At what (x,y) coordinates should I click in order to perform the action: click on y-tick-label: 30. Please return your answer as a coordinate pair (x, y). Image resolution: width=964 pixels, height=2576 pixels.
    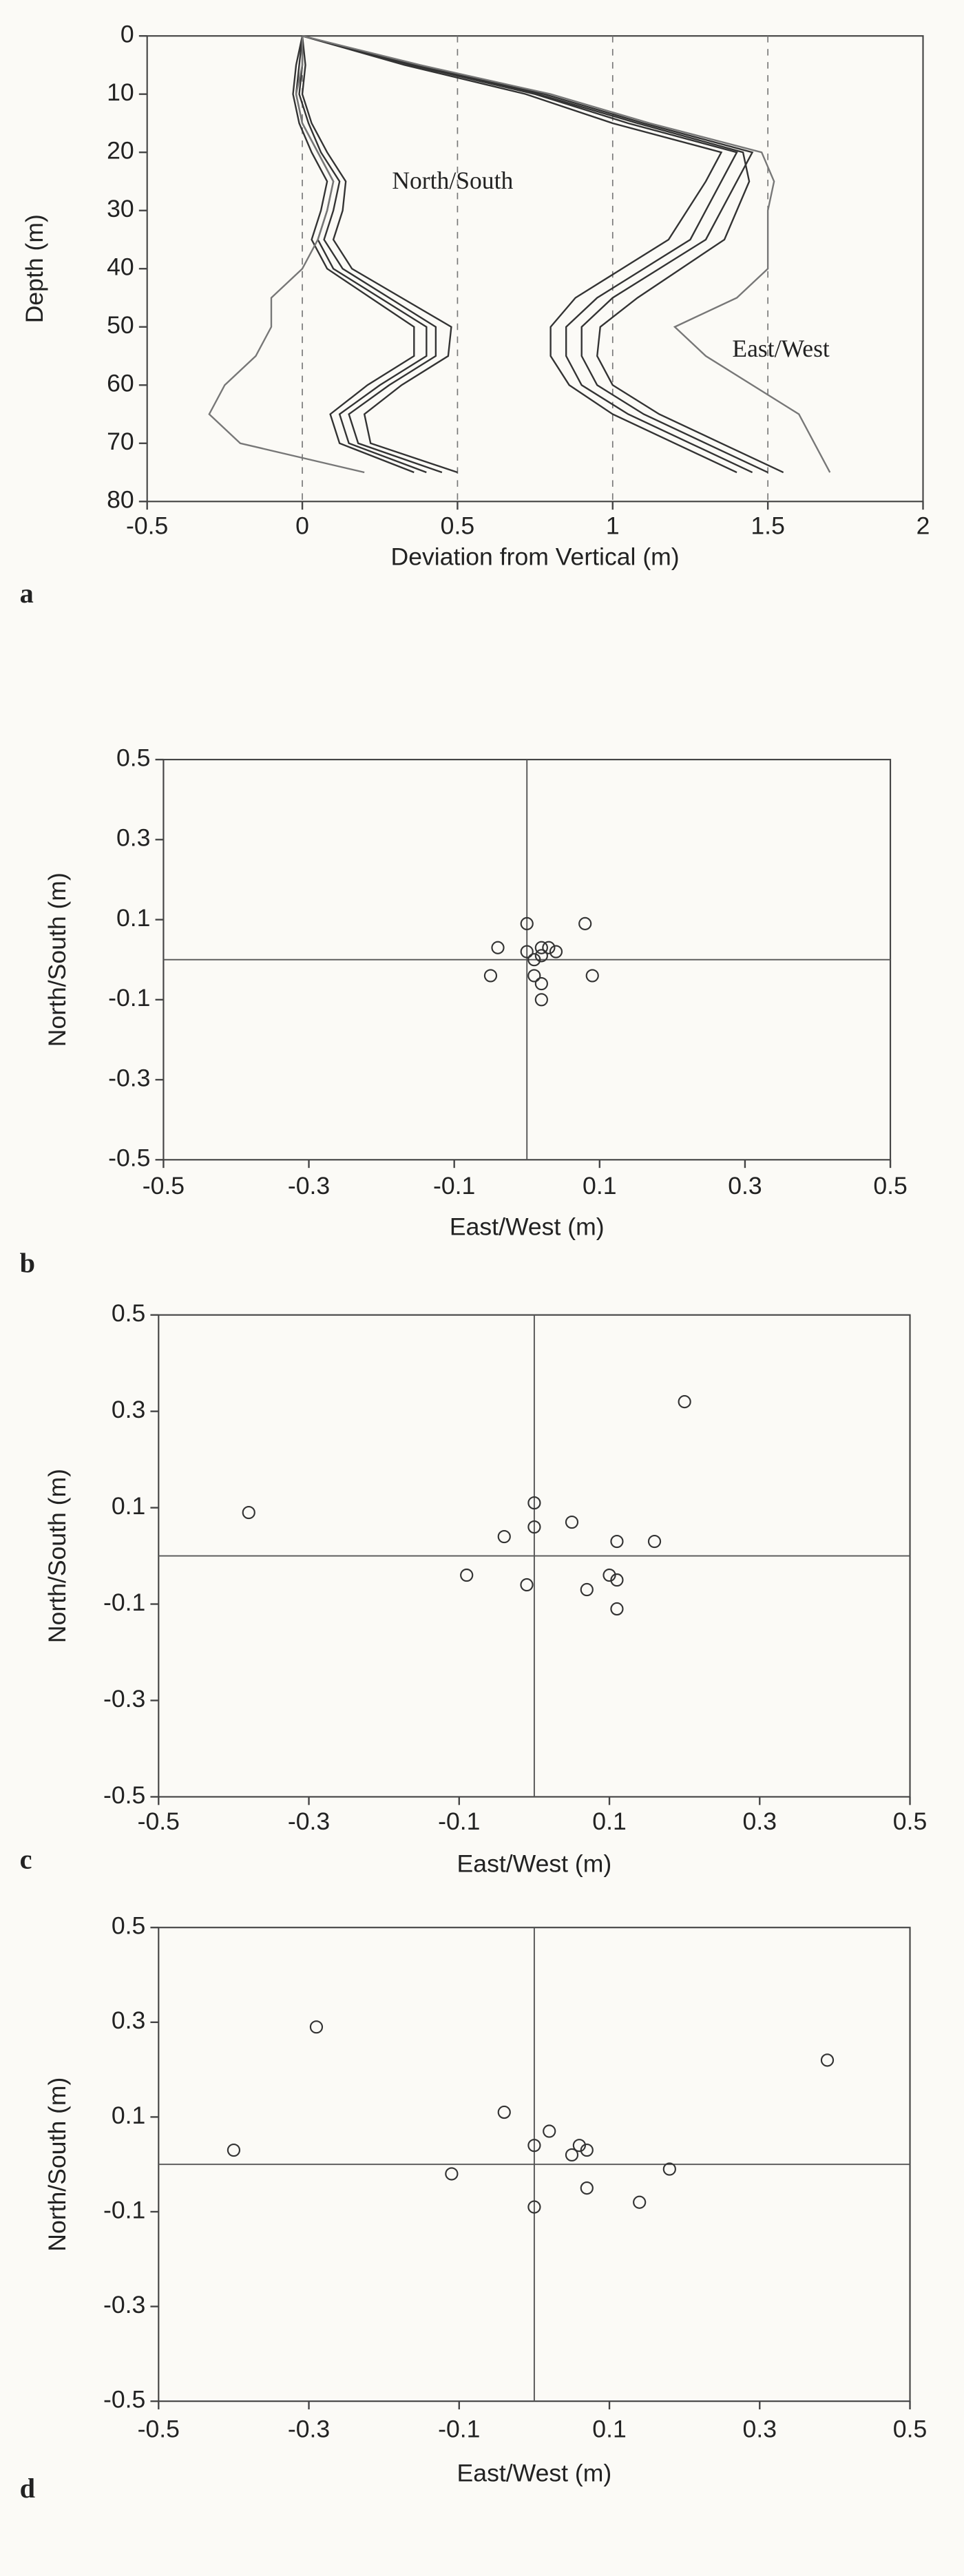
    Looking at the image, I should click on (120, 208).